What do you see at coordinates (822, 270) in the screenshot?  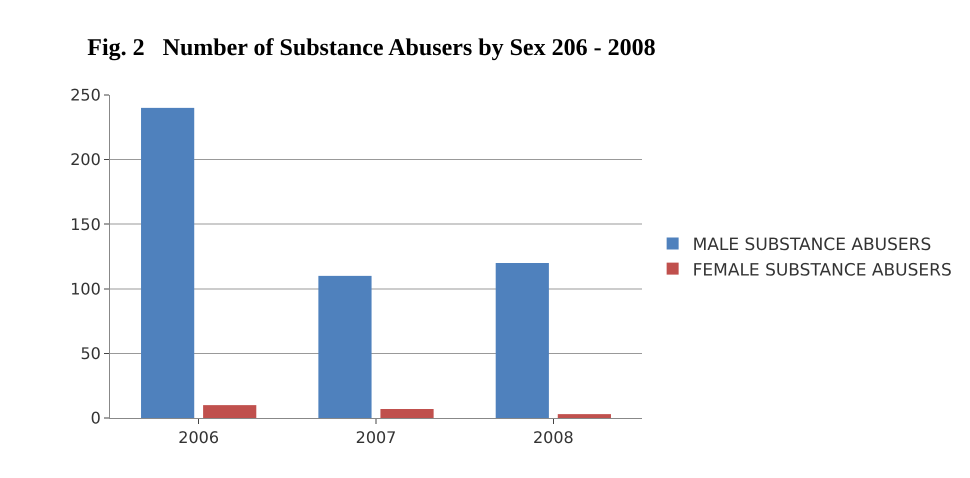 I see `legend-label: FEMALE SUBSTANCE ABUSERS` at bounding box center [822, 270].